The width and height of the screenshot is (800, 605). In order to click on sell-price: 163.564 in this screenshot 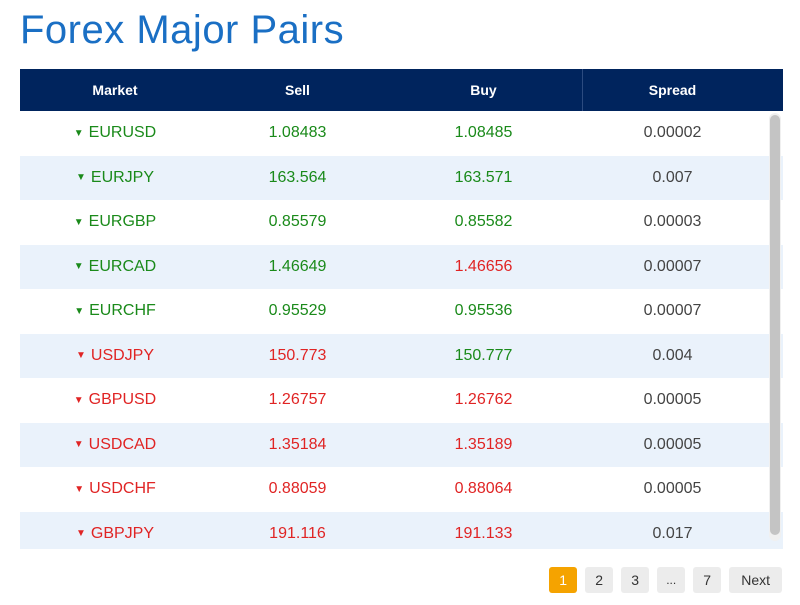, I will do `click(297, 177)`.